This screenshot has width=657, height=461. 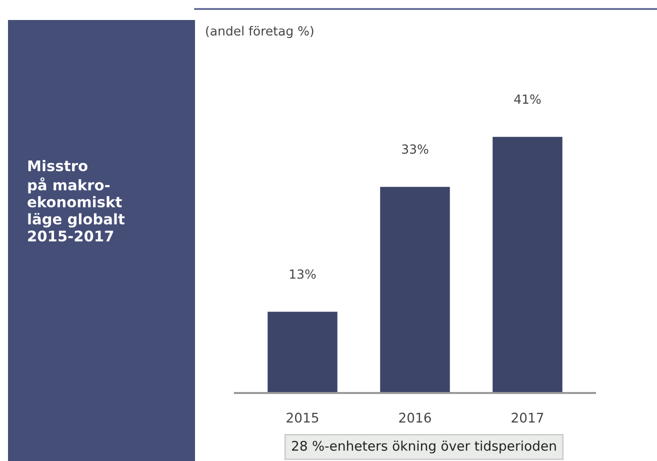 I want to click on chart-subtitle: (andel företag %), so click(x=260, y=32).